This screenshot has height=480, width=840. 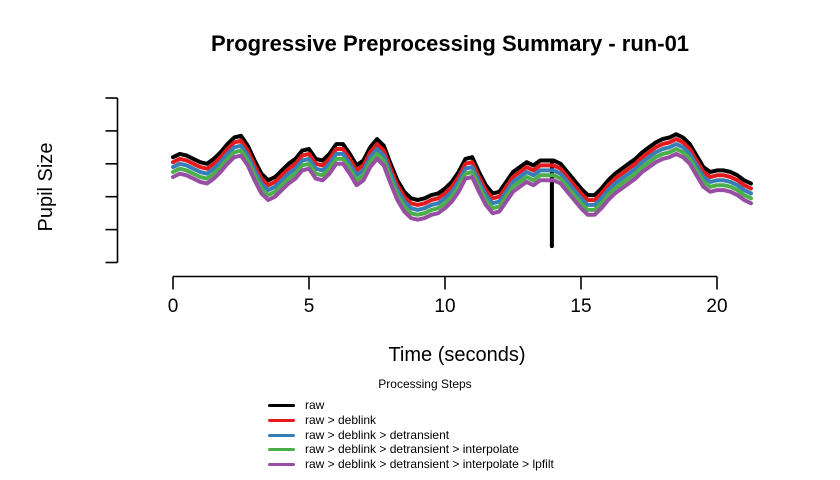 I want to click on legend-item-label: raw > deblink > detransient, so click(x=377, y=435).